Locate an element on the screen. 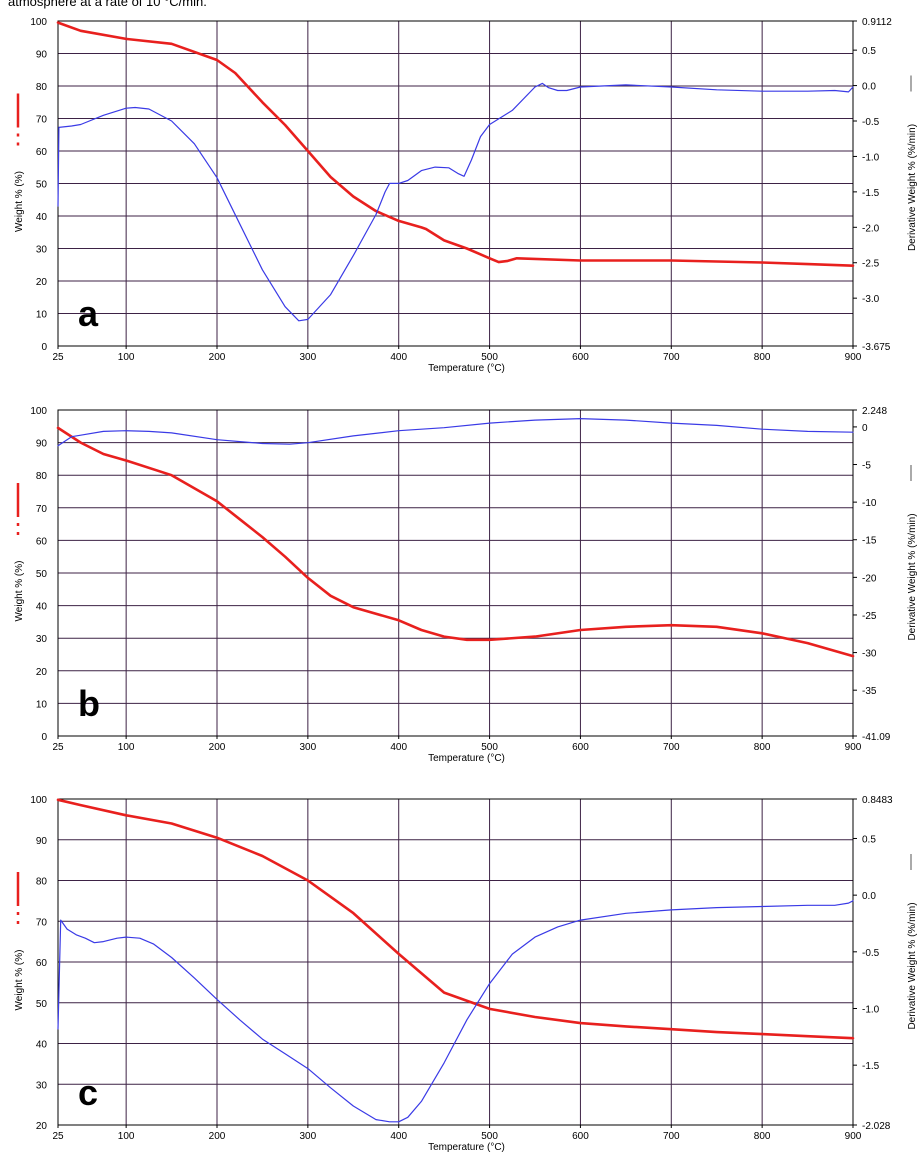  y2-tick-label: -2.028 is located at coordinates (876, 1126).